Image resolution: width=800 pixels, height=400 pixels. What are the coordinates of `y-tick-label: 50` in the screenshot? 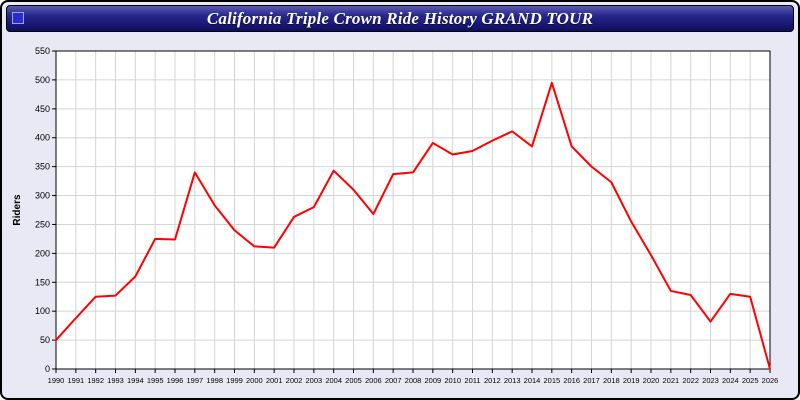 It's located at (45, 340).